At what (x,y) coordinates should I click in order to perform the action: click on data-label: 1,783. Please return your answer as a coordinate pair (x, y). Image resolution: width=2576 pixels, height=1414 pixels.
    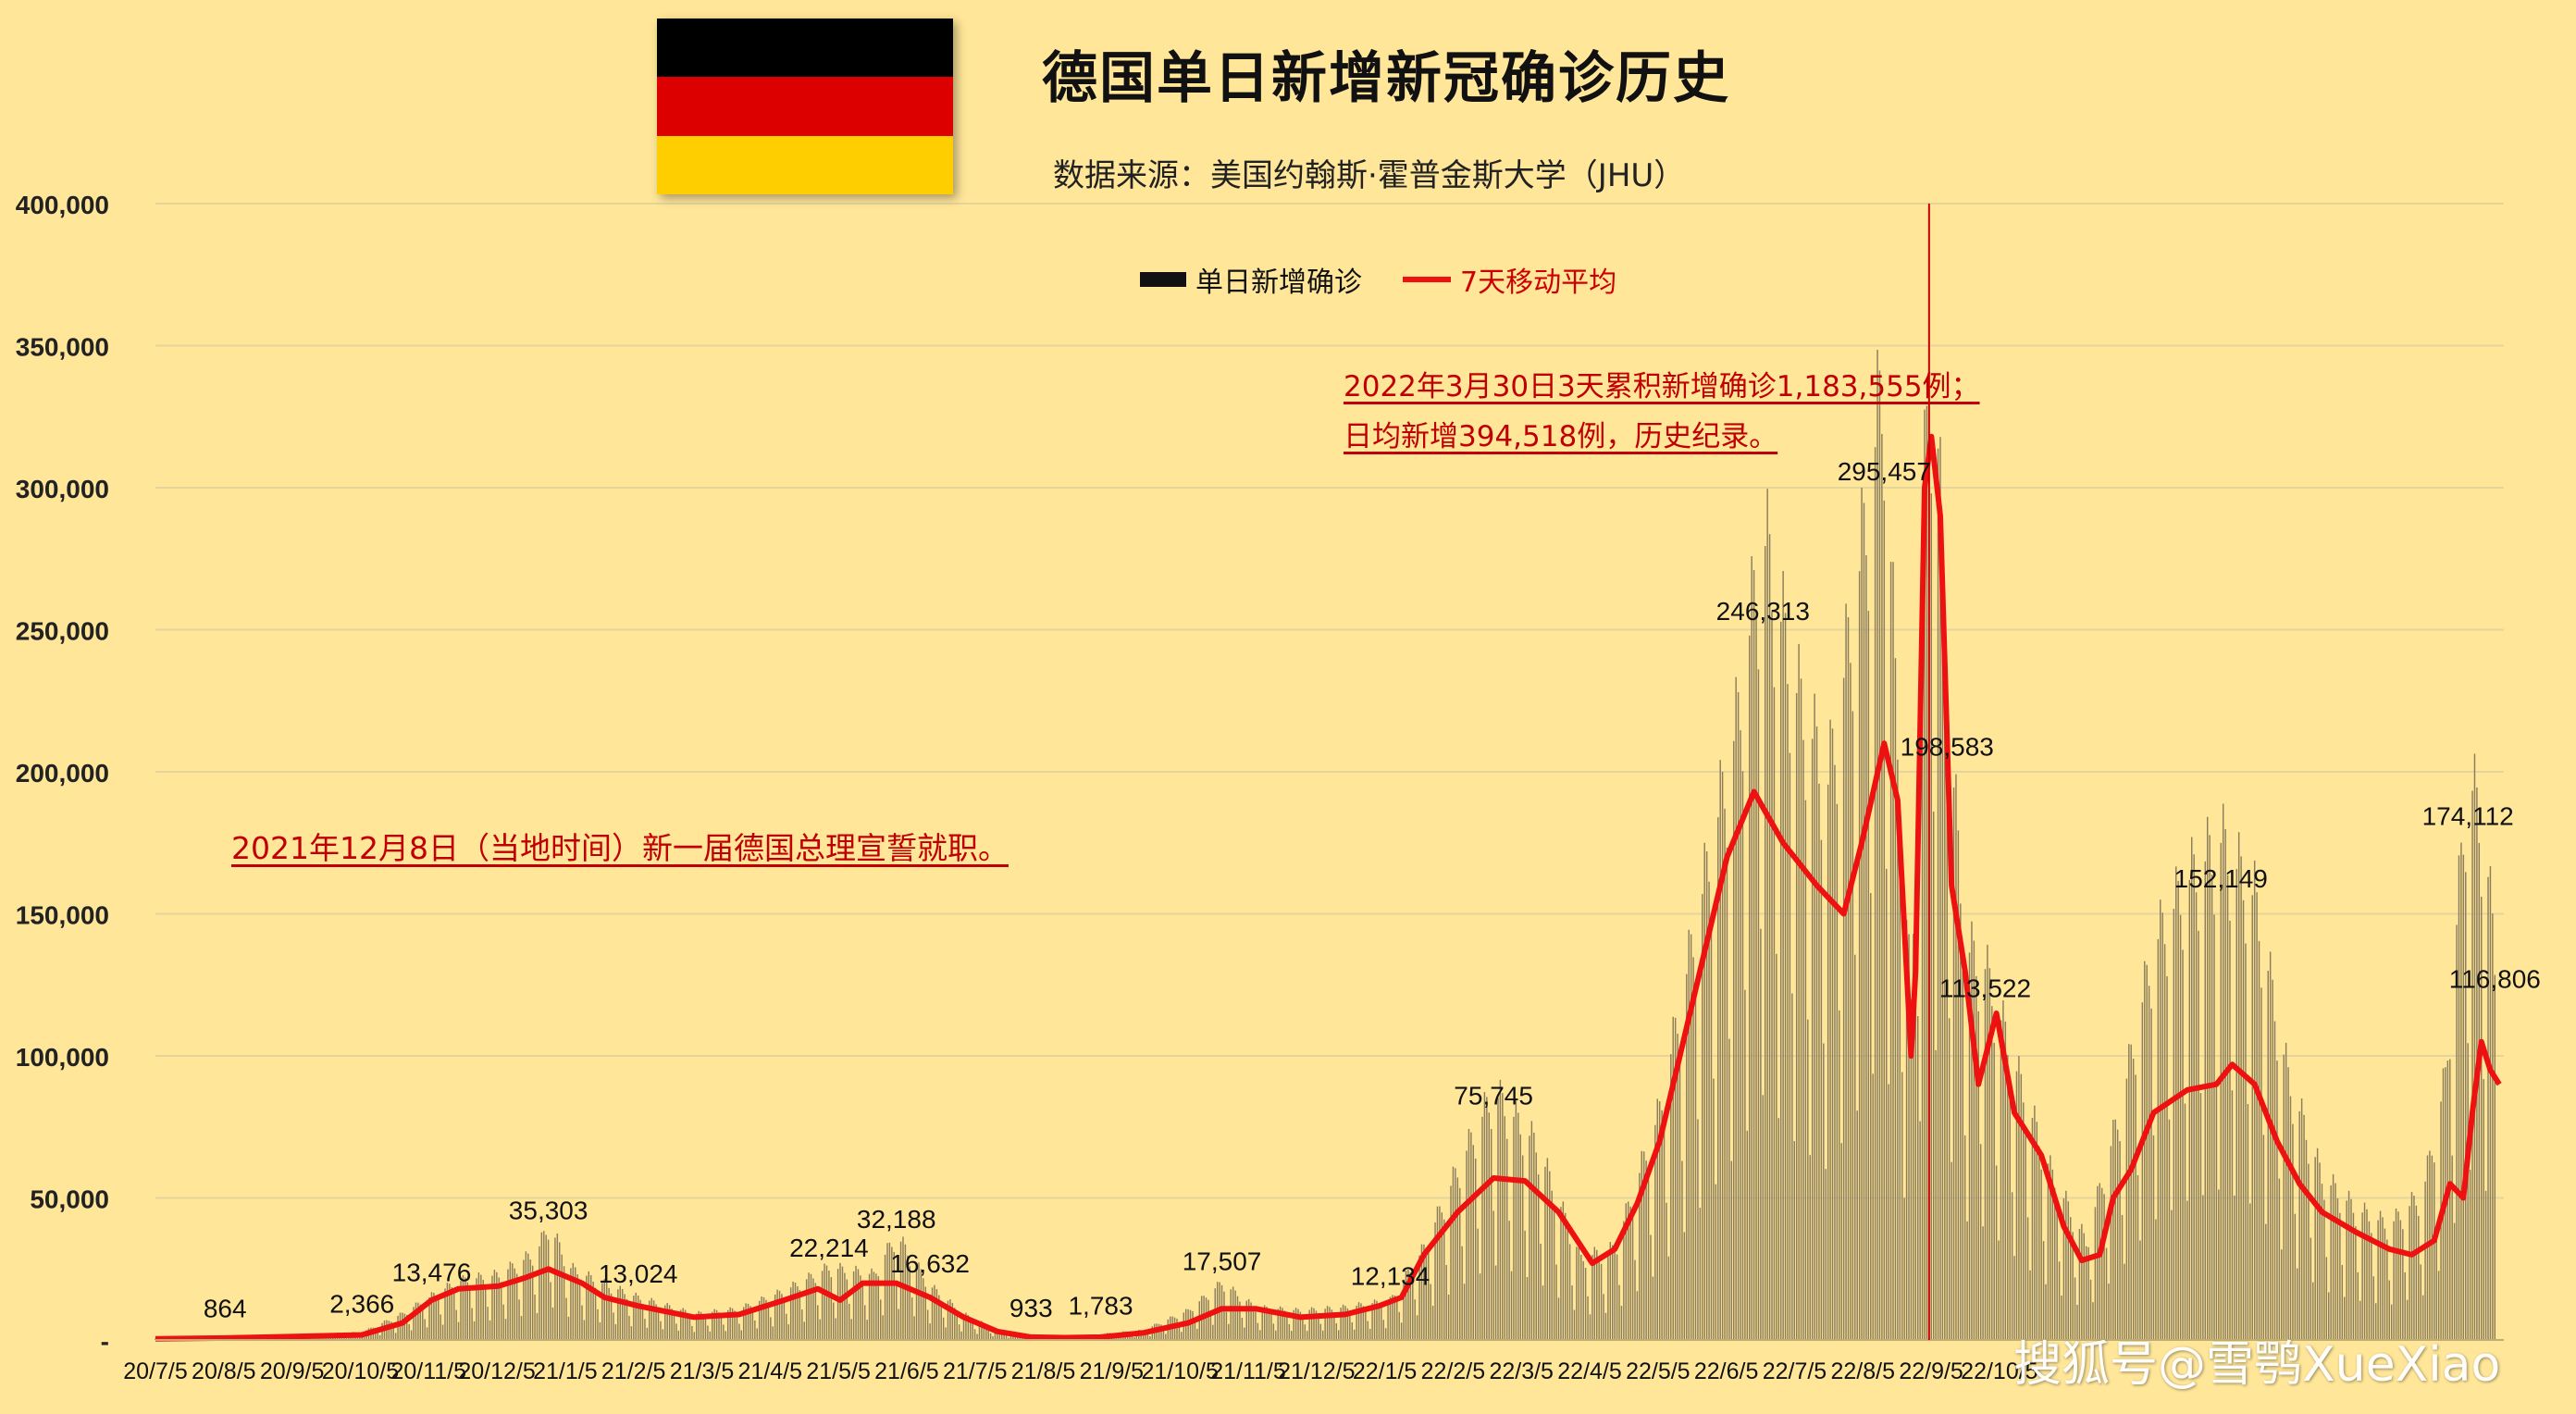
    Looking at the image, I should click on (1101, 1306).